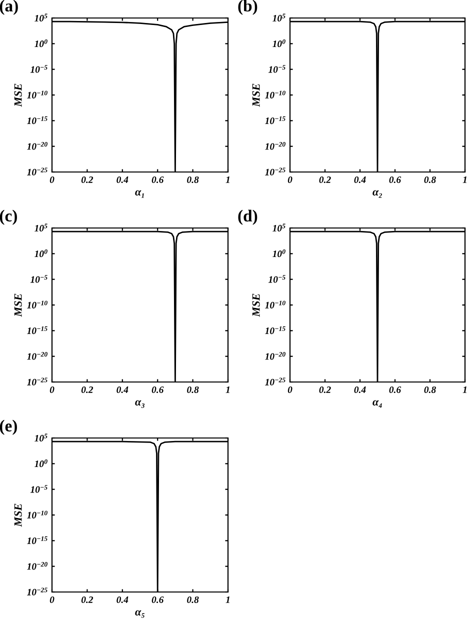  What do you see at coordinates (139, 404) in the screenshot?
I see `x-axis-title: α₃` at bounding box center [139, 404].